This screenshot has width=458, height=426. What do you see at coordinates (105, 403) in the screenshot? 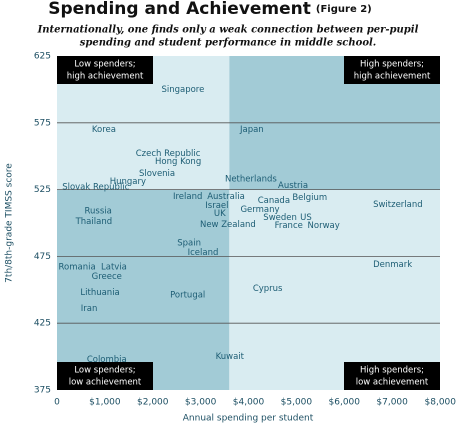
I see `x-tick-label: $1,000` at bounding box center [105, 403].